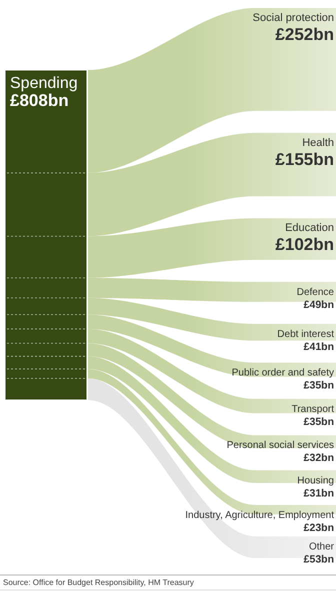 The width and height of the screenshot is (336, 600). I want to click on data-label: £32bn, so click(319, 458).